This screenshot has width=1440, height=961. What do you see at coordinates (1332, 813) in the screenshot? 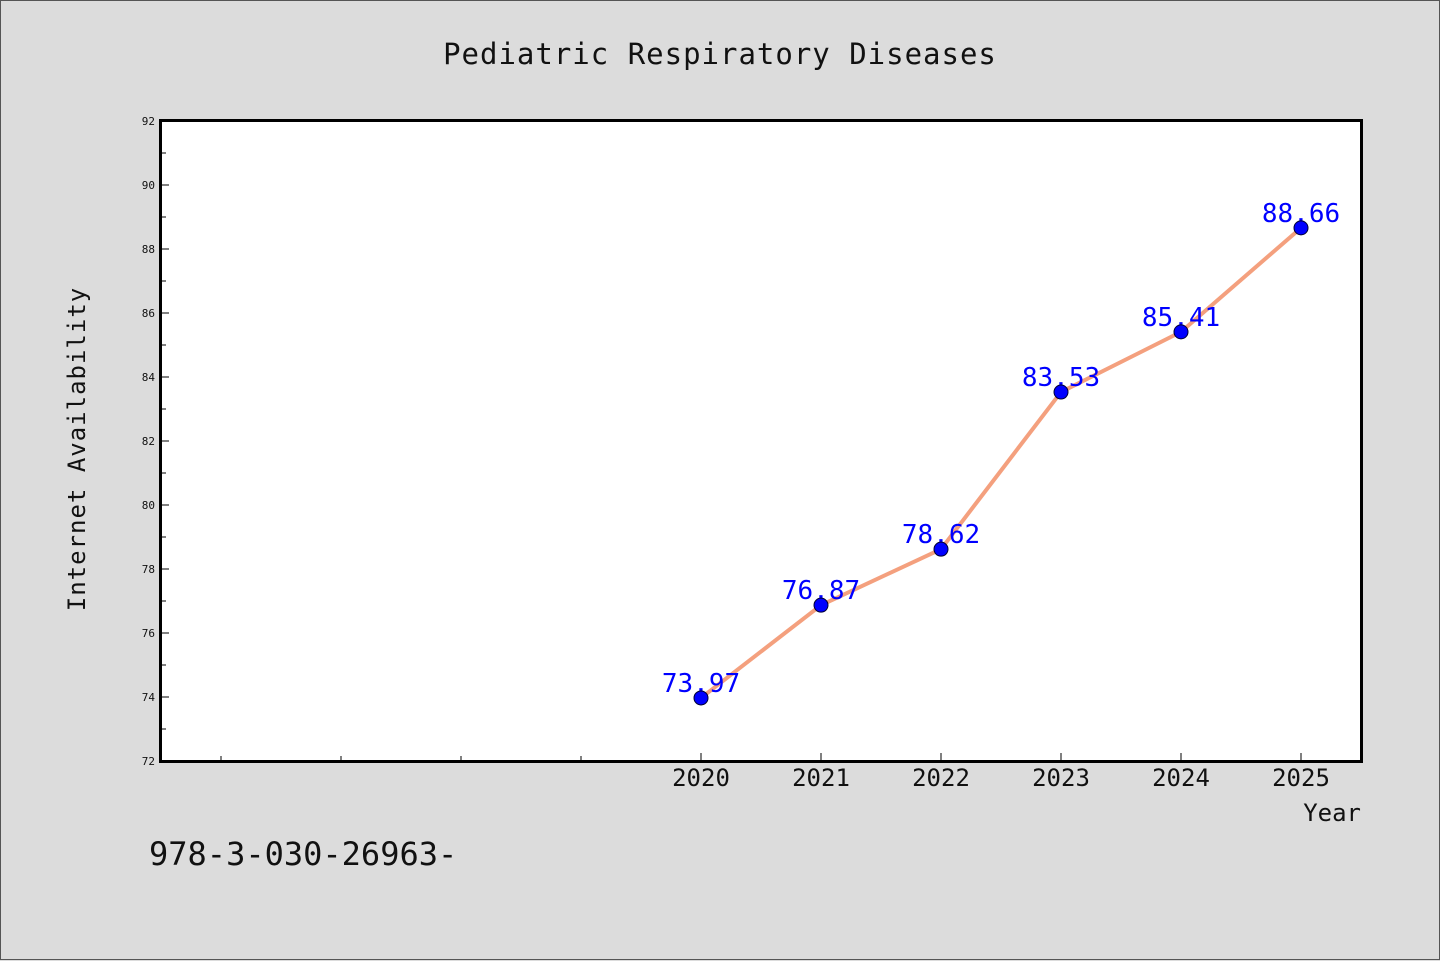
I see `x-axis-label: Year` at bounding box center [1332, 813].